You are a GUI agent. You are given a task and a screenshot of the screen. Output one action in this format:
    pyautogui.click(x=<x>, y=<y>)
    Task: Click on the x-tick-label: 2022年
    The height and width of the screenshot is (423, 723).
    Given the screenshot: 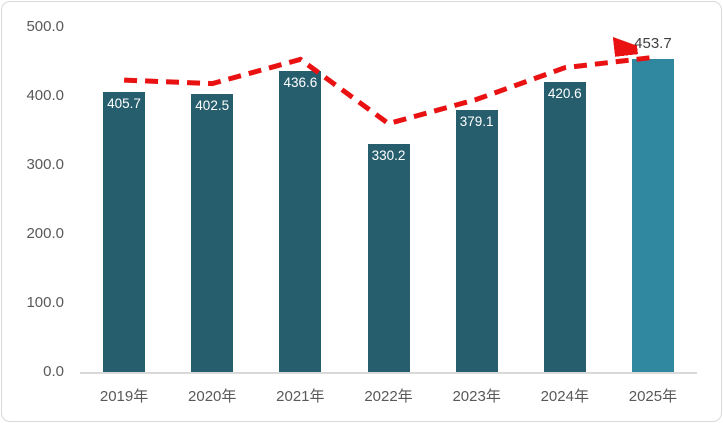 What is the action you would take?
    pyautogui.click(x=388, y=396)
    